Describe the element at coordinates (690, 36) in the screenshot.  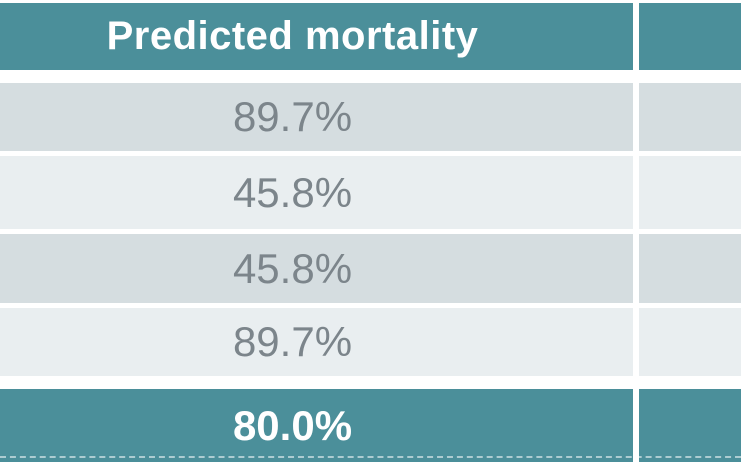
I see `header-cell-second-column` at that location.